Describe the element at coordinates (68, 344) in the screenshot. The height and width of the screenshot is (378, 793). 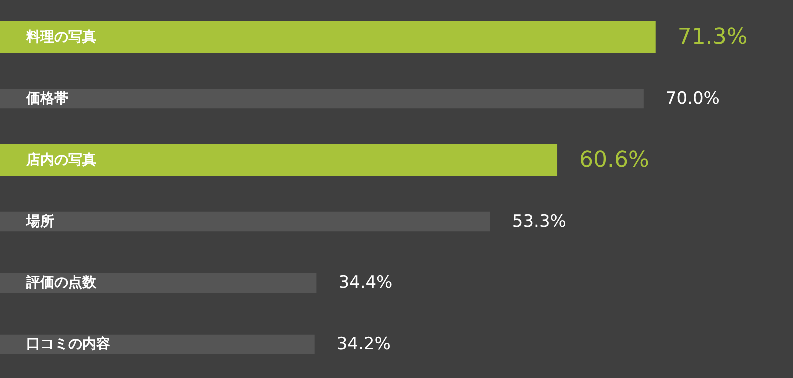
I see `y-tick-label: 口コミの内容` at that location.